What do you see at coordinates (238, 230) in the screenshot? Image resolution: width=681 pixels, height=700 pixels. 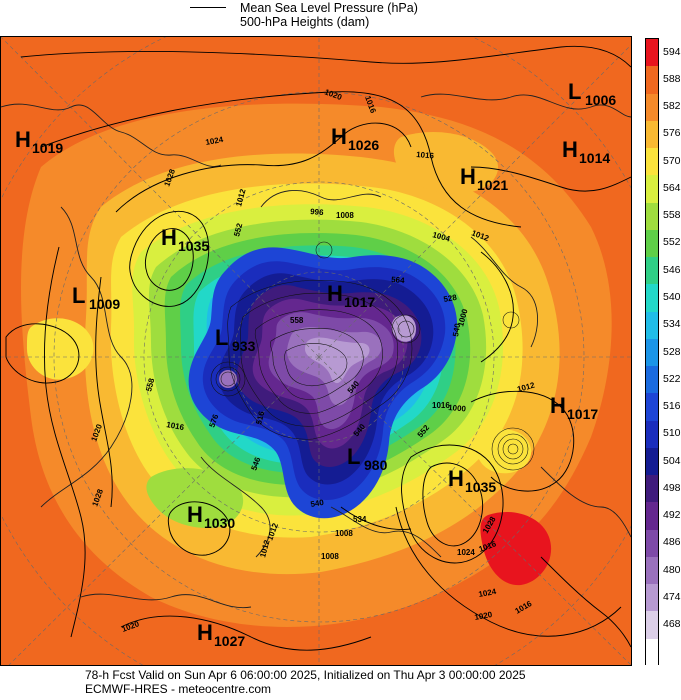 I see `height-label: 552` at bounding box center [238, 230].